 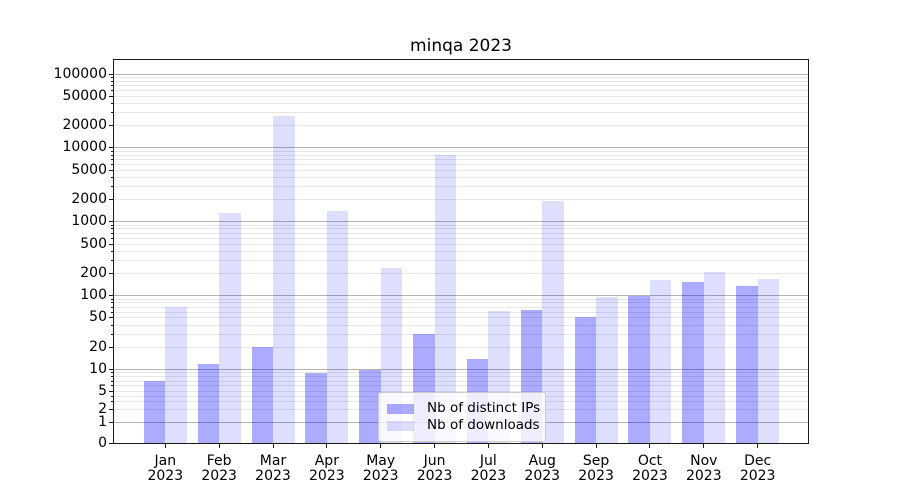 I want to click on y-tick-label: 2, so click(x=102, y=409).